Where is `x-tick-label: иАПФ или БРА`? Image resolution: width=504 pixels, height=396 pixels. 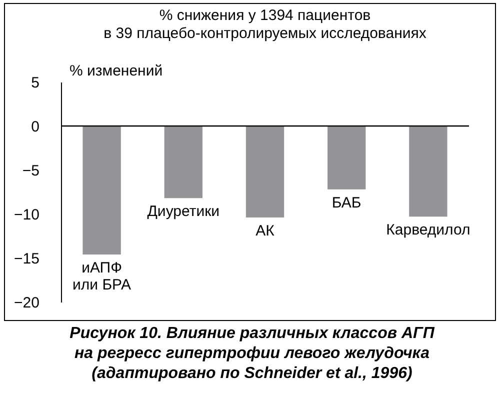 x-tick-label: иАПФ или БРА is located at coordinates (102, 276).